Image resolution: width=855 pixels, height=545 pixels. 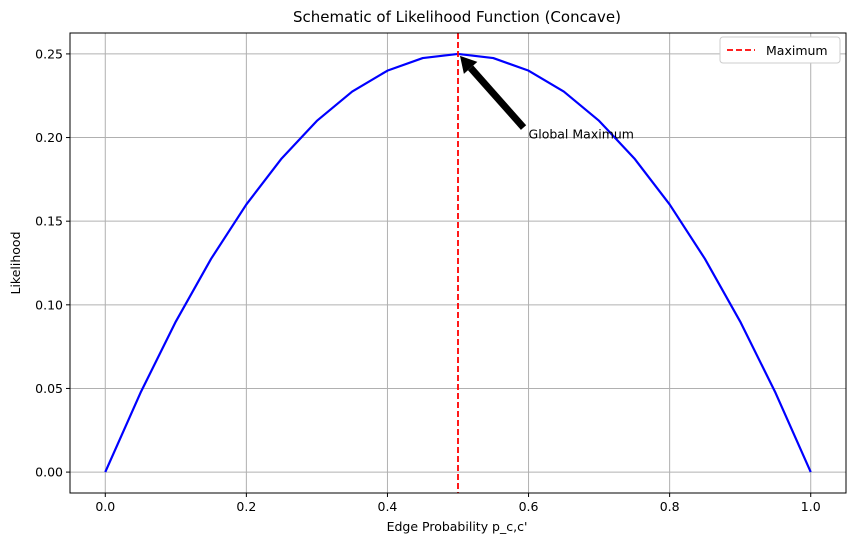 I want to click on x-tick-label: 0.4, so click(x=388, y=506).